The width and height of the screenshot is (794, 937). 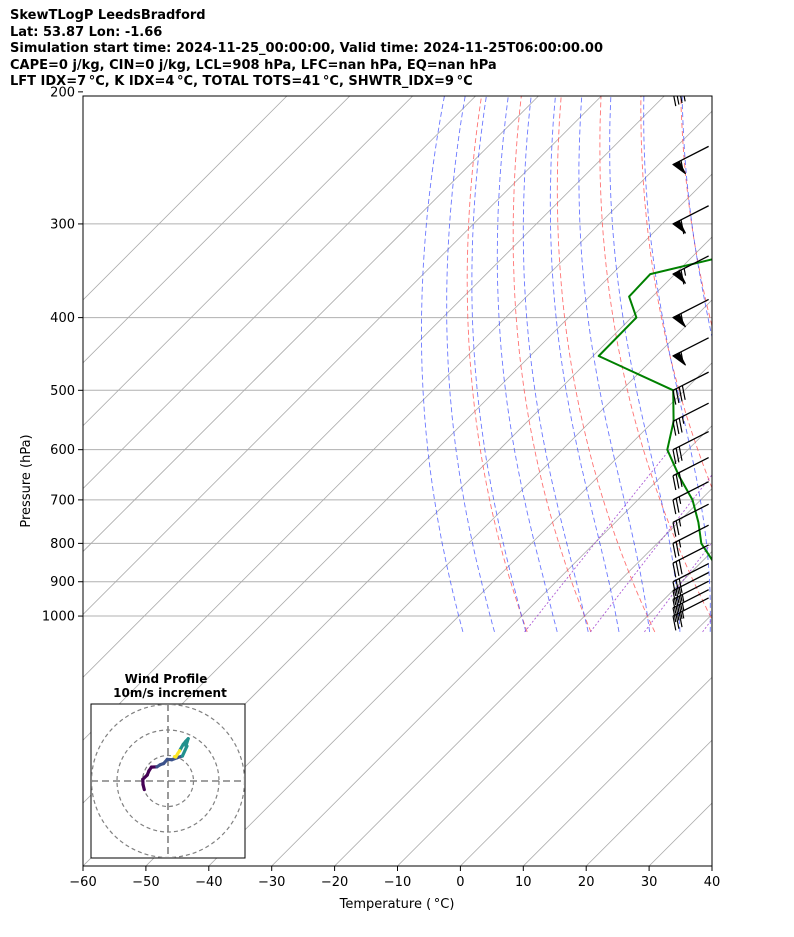 What do you see at coordinates (26, 480) in the screenshot?
I see `y-axis-label: Pressure (hPa)` at bounding box center [26, 480].